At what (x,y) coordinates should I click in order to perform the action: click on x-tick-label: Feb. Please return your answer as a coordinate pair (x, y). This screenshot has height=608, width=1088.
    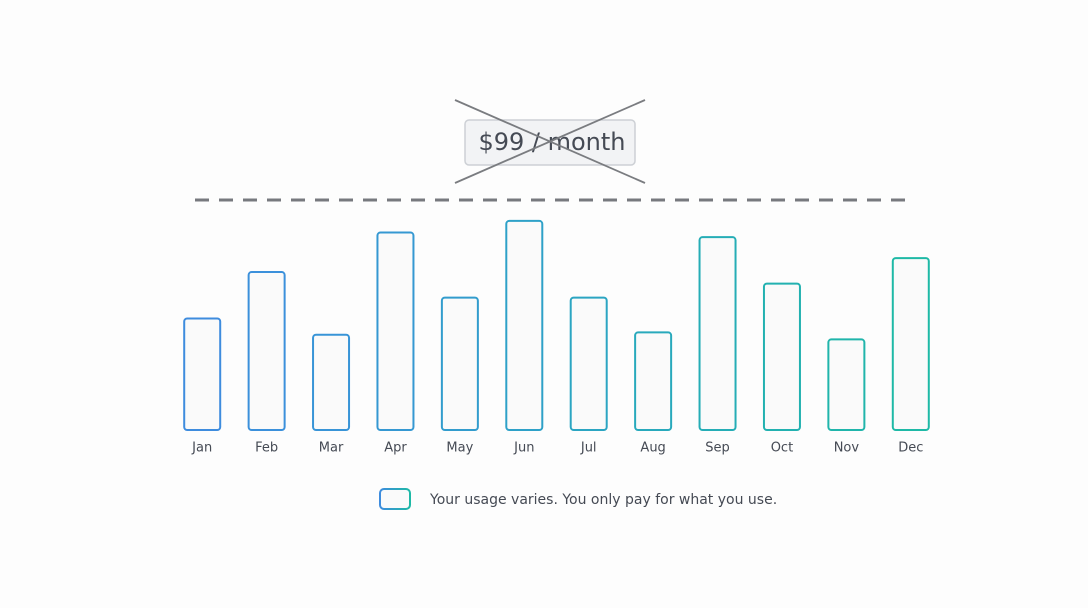
    Looking at the image, I should click on (266, 448).